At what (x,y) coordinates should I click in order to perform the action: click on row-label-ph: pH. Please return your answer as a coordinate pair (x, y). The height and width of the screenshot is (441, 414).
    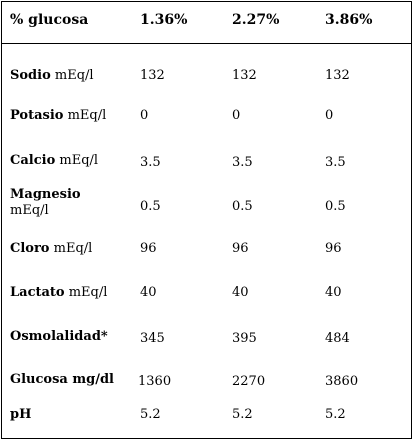
    Looking at the image, I should click on (20, 415).